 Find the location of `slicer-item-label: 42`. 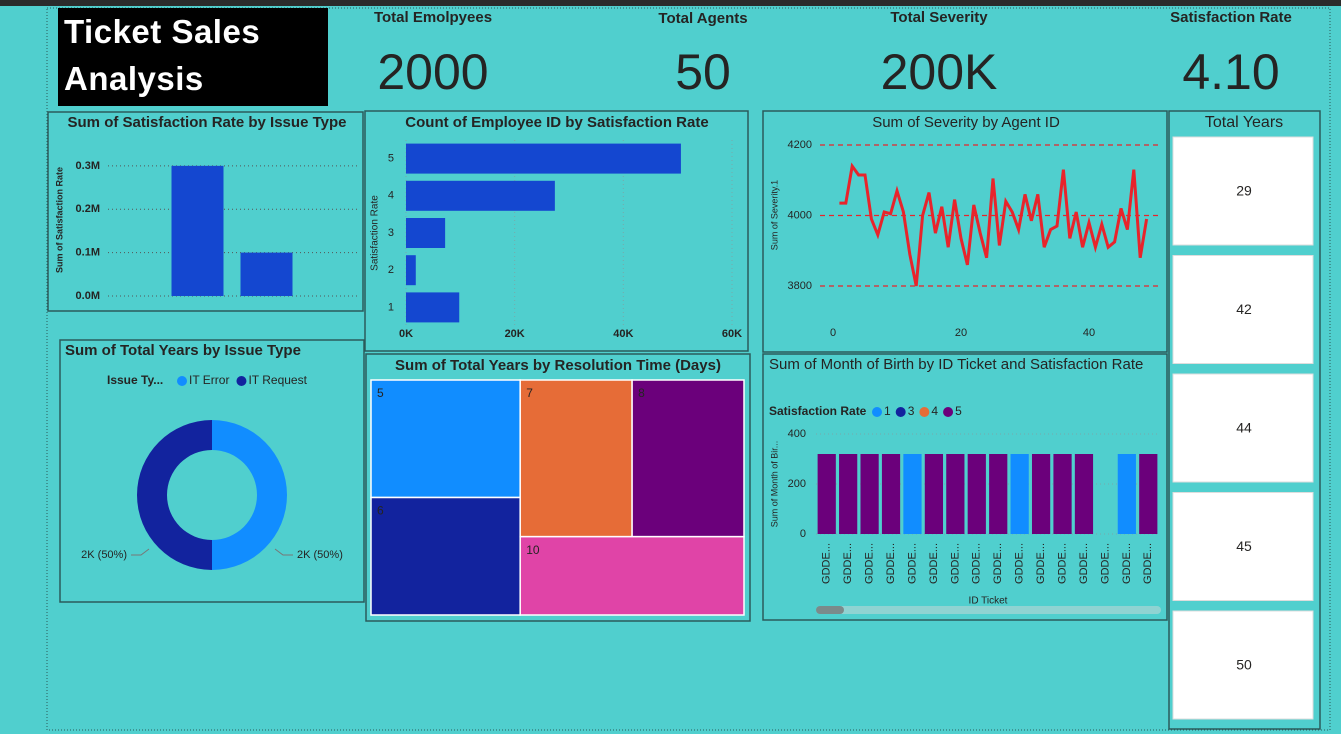

slicer-item-label: 42 is located at coordinates (1244, 309).